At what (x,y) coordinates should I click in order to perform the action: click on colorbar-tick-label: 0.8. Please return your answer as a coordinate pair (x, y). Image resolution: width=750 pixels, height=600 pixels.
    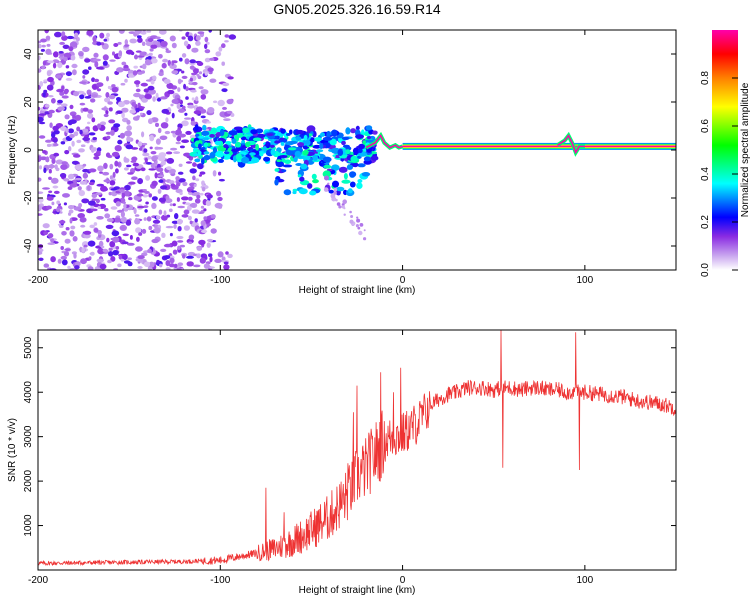
    Looking at the image, I should click on (705, 78).